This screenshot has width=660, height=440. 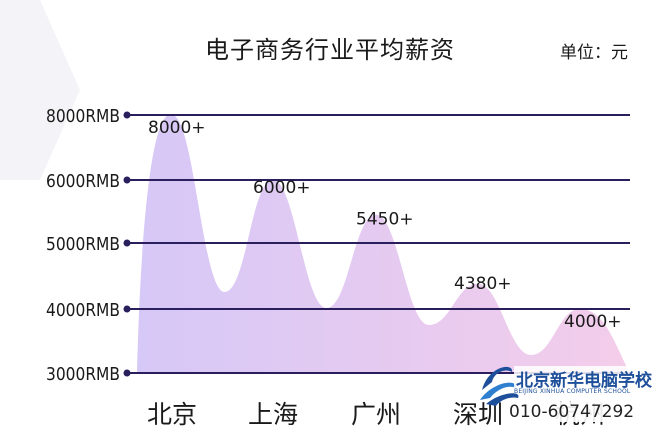 I want to click on category-label: 上海, so click(x=273, y=414).